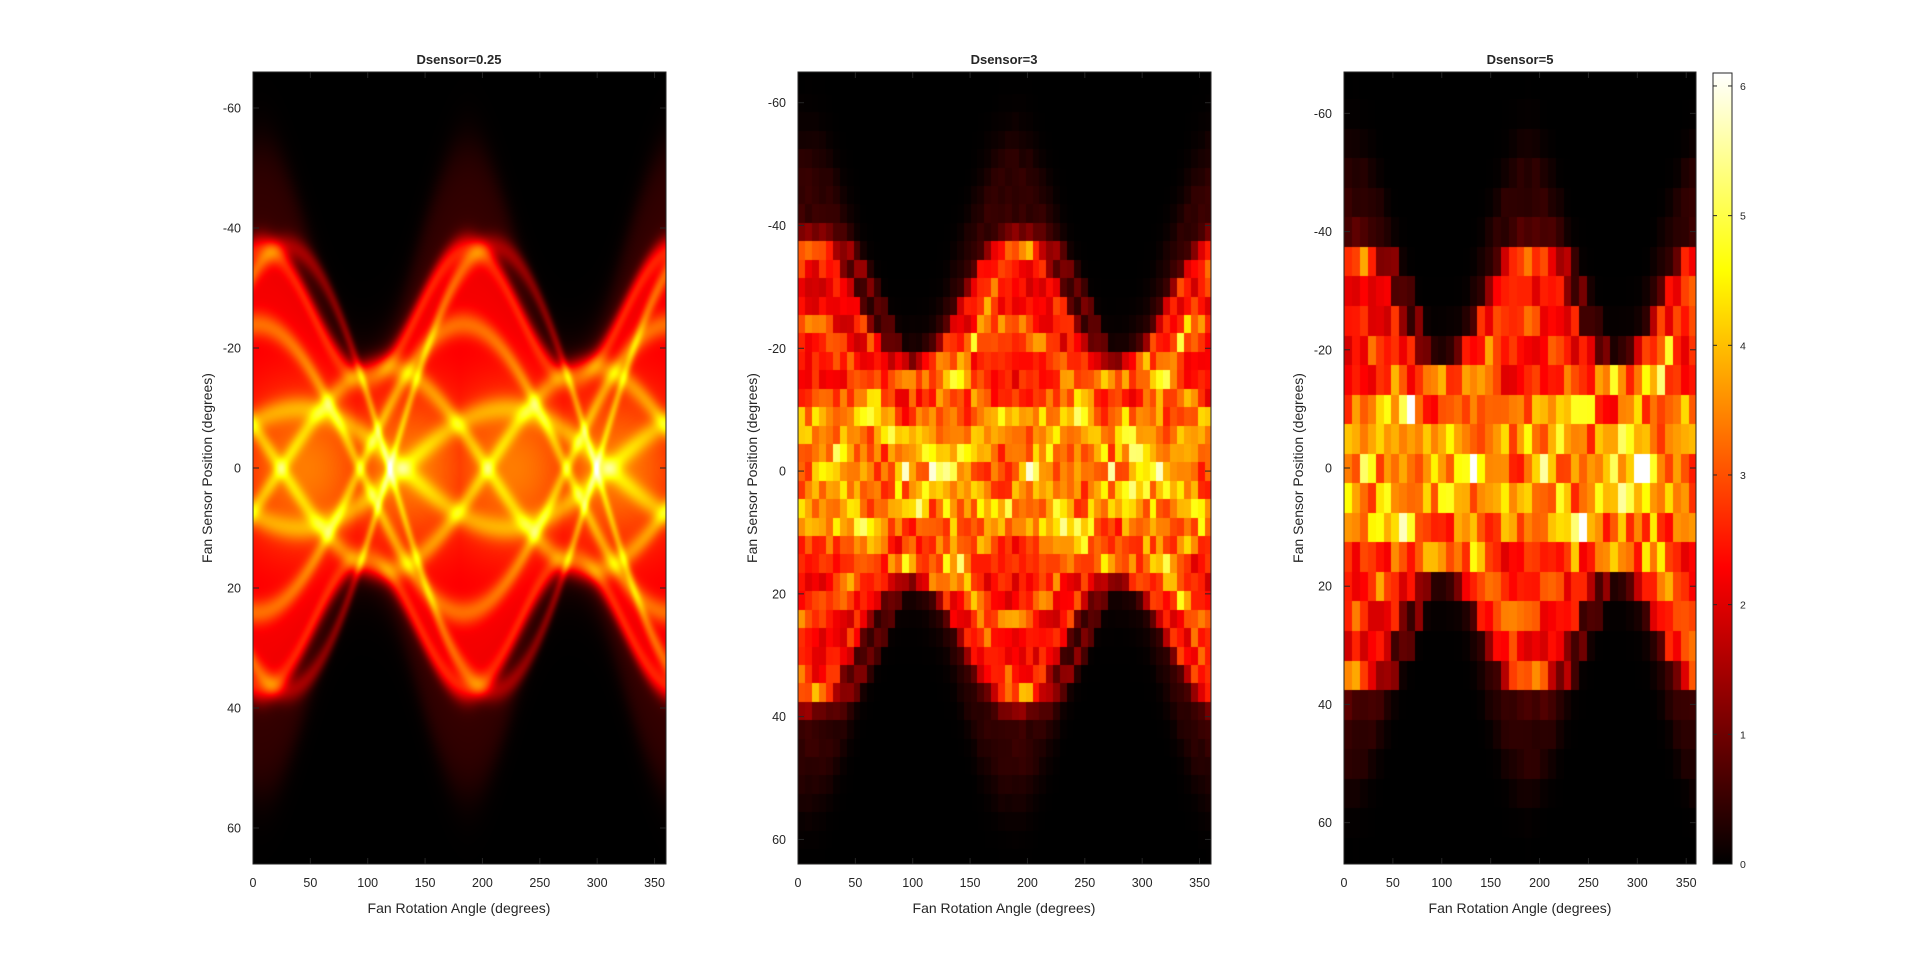  What do you see at coordinates (1743, 865) in the screenshot?
I see `colorbar-tick-label: 0` at bounding box center [1743, 865].